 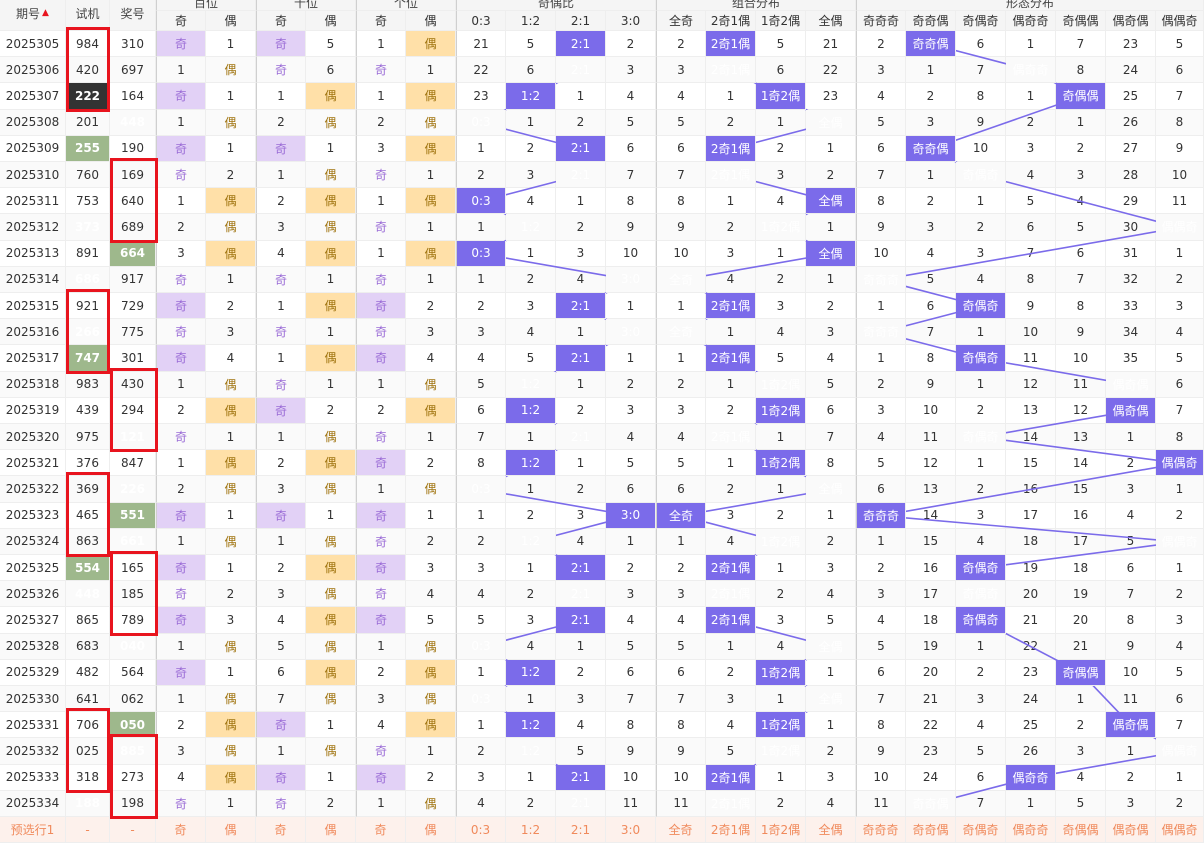 I want to click on preview-cell: 奇奇偶, so click(x=931, y=830).